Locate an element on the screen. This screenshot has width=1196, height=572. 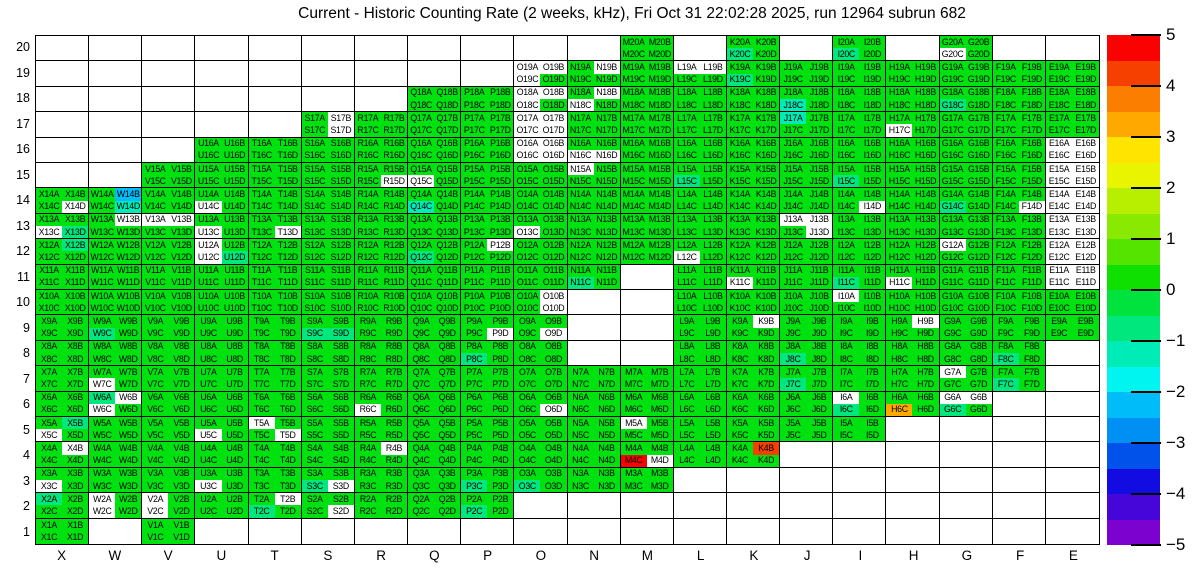
x-axis-label: G is located at coordinates (967, 555).